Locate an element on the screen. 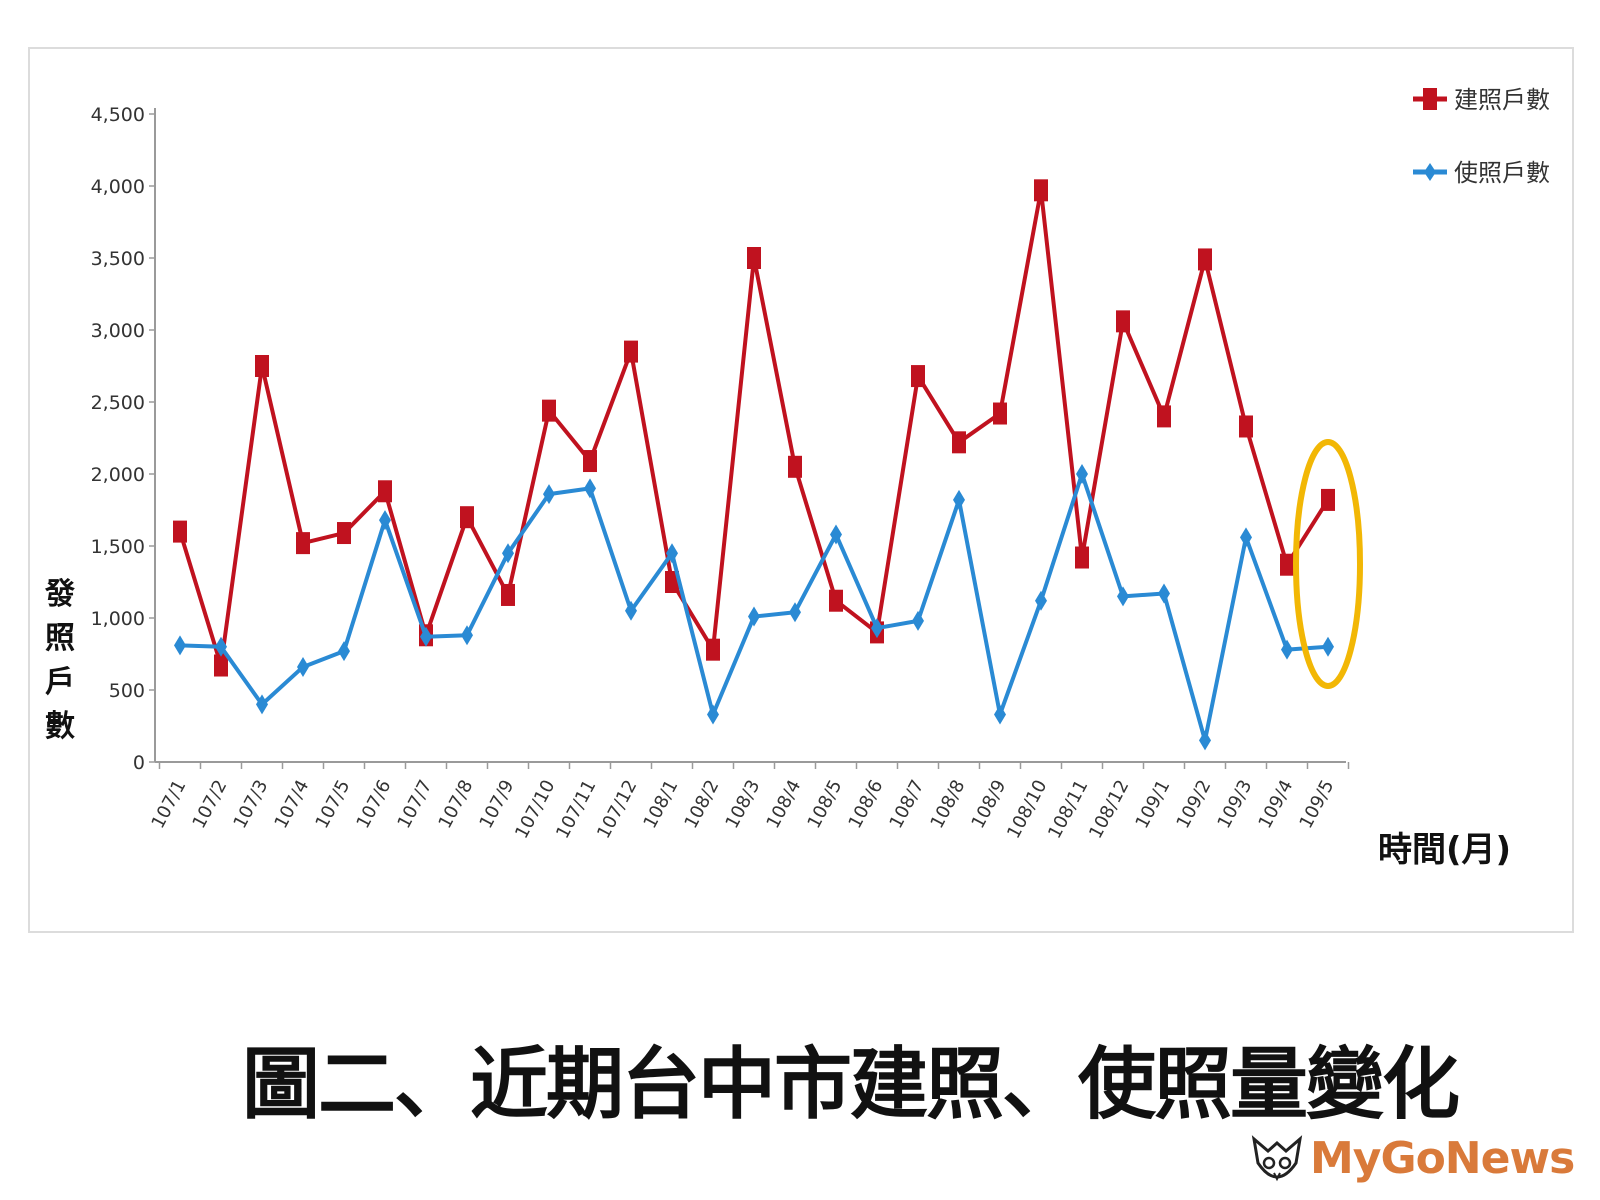 The height and width of the screenshot is (1200, 1600). legend-label: 建照戶數 is located at coordinates (1502, 100).